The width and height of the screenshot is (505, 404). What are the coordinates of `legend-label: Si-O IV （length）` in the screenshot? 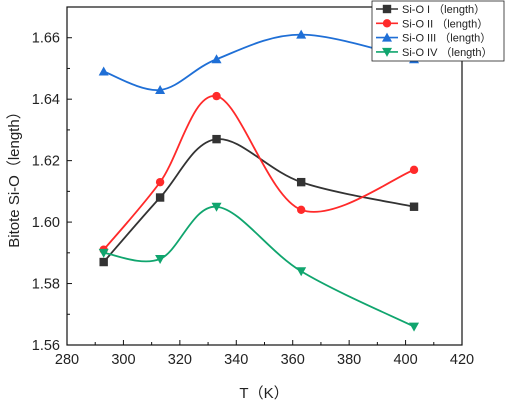 It's located at (447, 52).